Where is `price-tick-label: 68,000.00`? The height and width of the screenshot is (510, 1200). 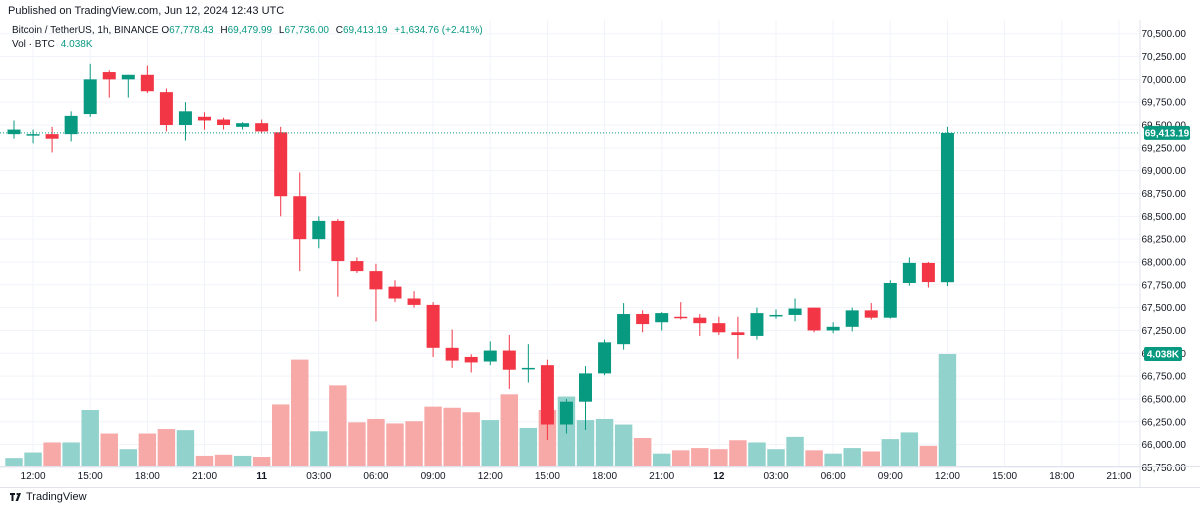 price-tick-label: 68,000.00 is located at coordinates (1164, 262).